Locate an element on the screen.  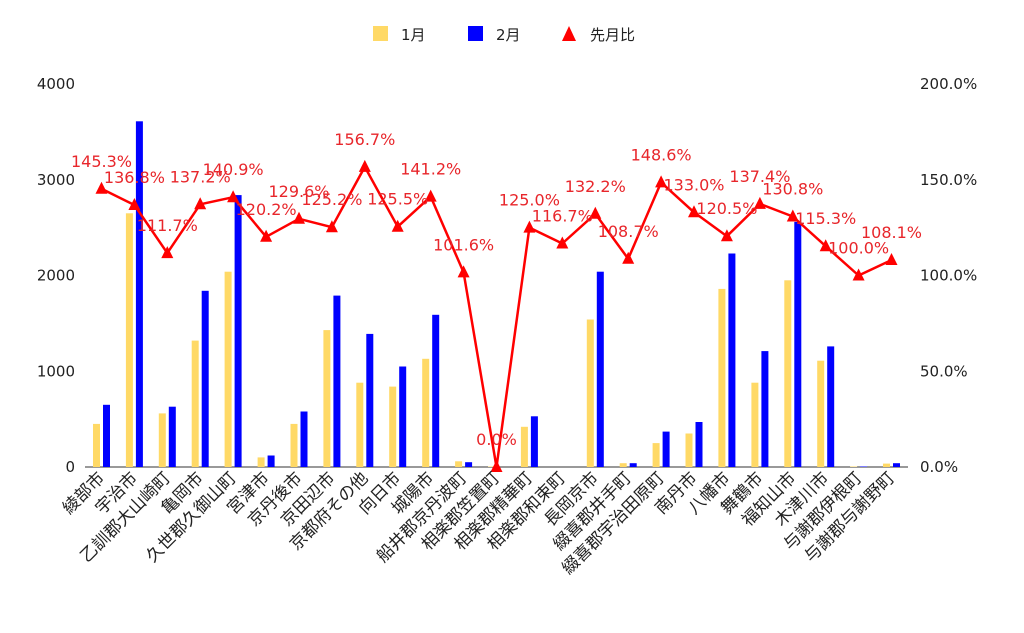
ratio-data-label: 115.3% is located at coordinates (825, 218).